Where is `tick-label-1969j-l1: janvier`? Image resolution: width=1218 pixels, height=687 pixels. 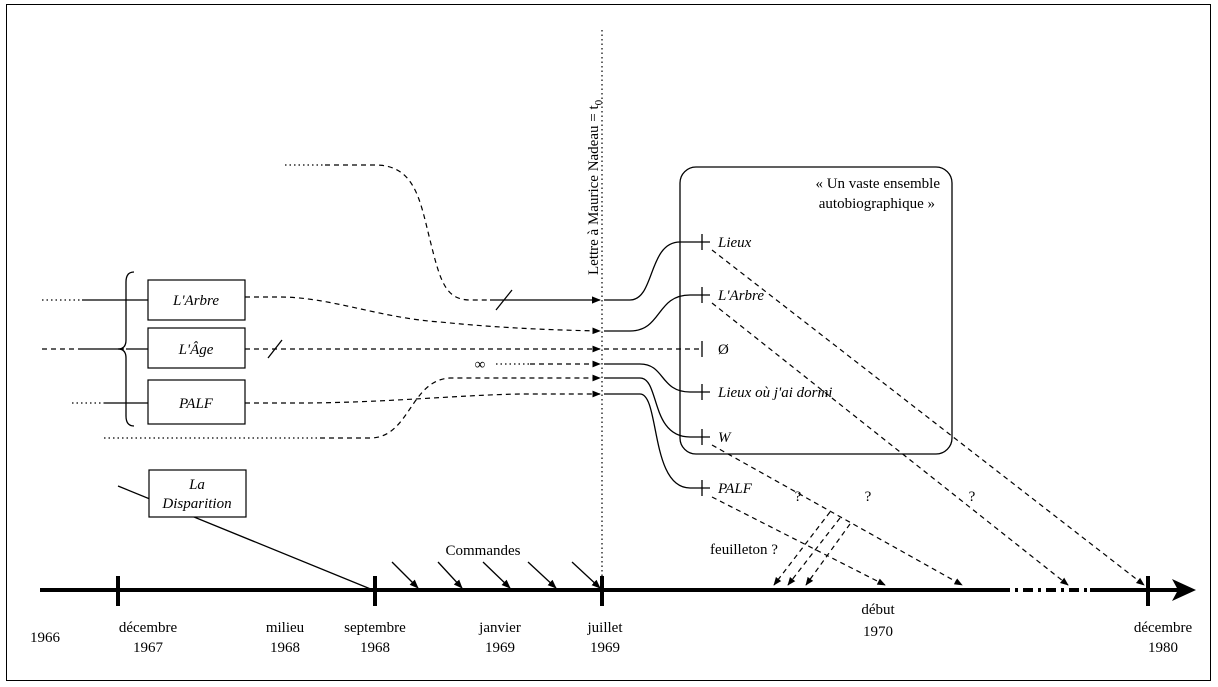 tick-label-1969j-l1: janvier is located at coordinates (499, 628).